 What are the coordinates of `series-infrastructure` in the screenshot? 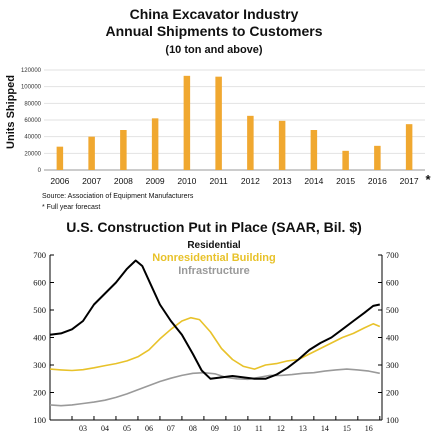 It's located at (214, 387).